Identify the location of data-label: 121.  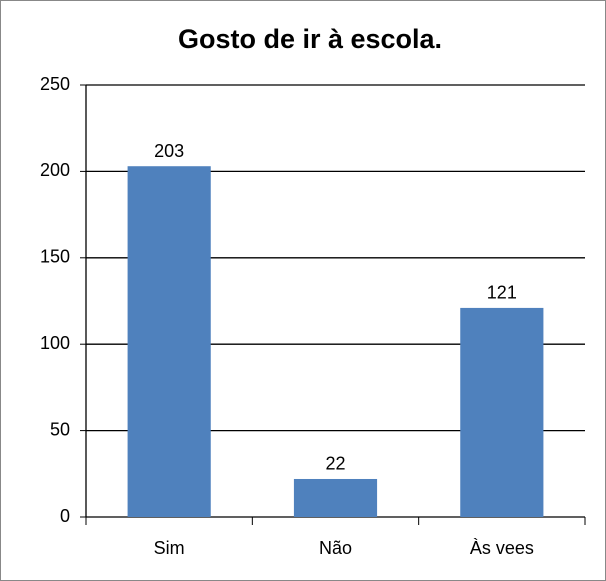
(502, 293).